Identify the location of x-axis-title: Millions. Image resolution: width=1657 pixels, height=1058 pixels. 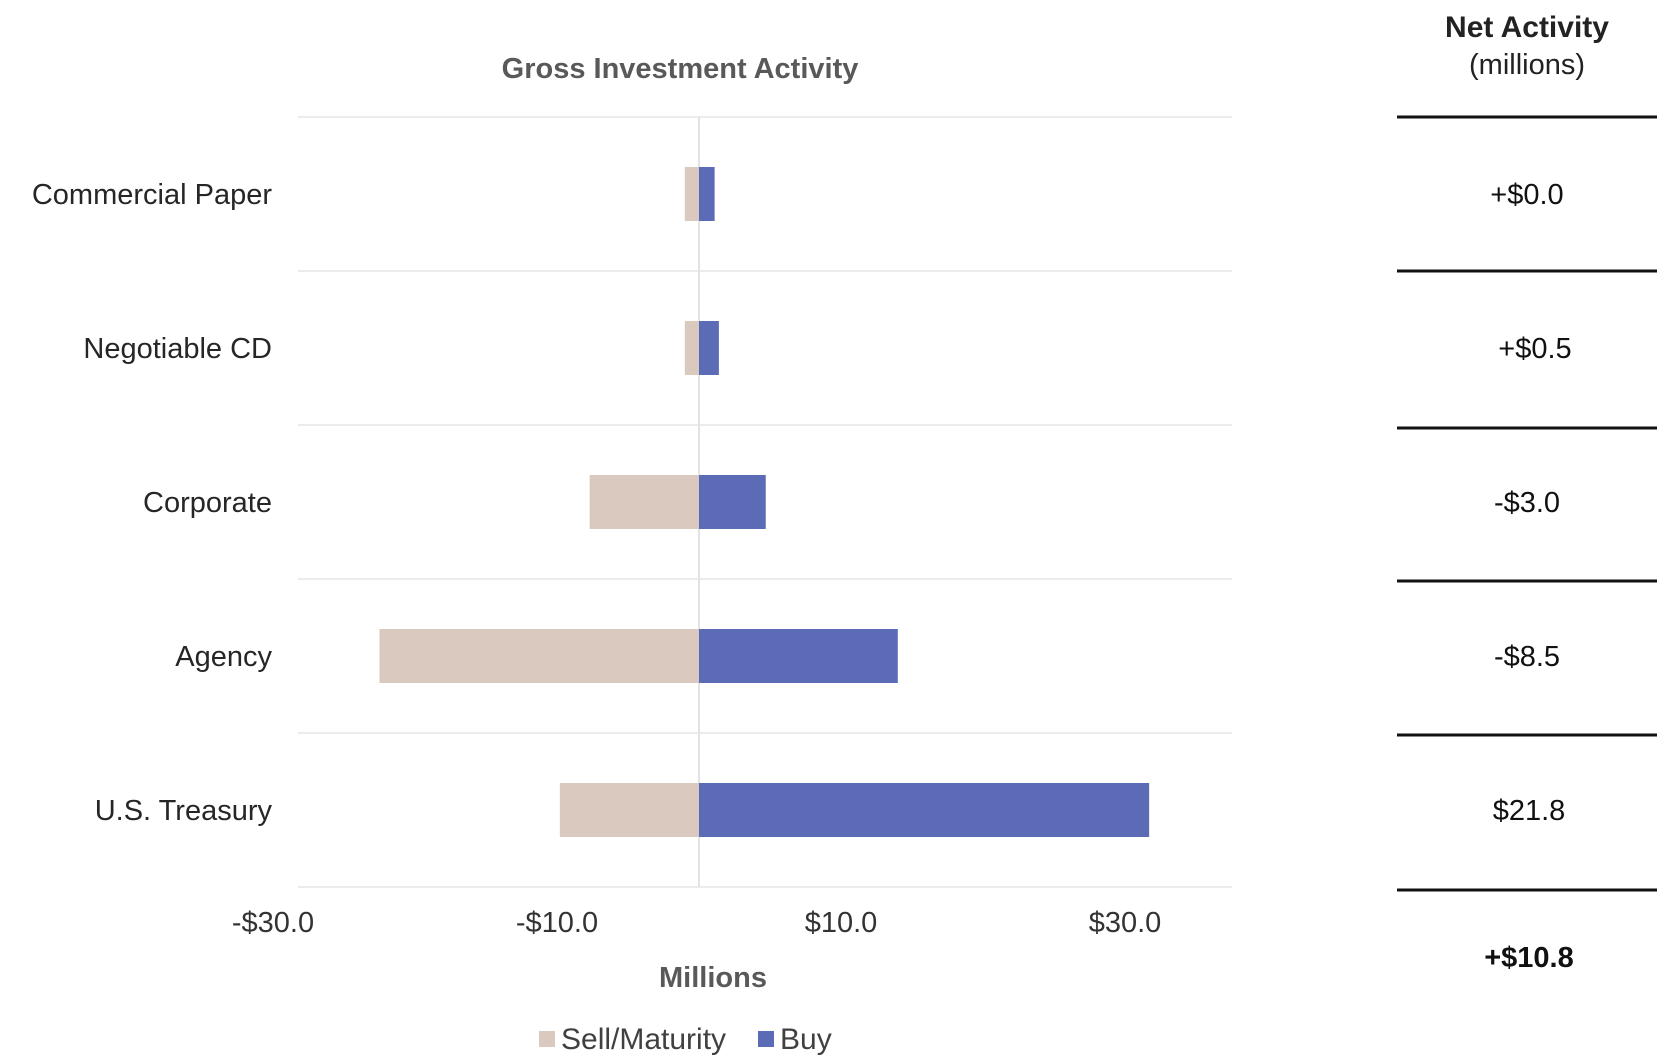
(713, 978).